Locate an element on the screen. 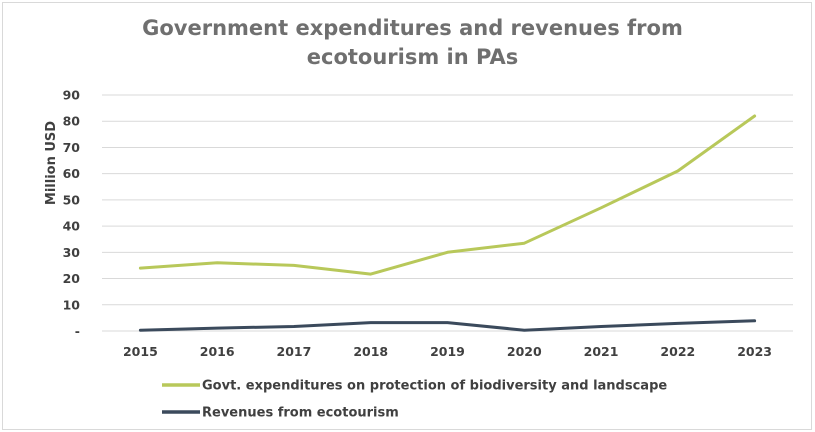 This screenshot has height=432, width=815. legend-label-2: Revenues from ecotourism is located at coordinates (300, 413).